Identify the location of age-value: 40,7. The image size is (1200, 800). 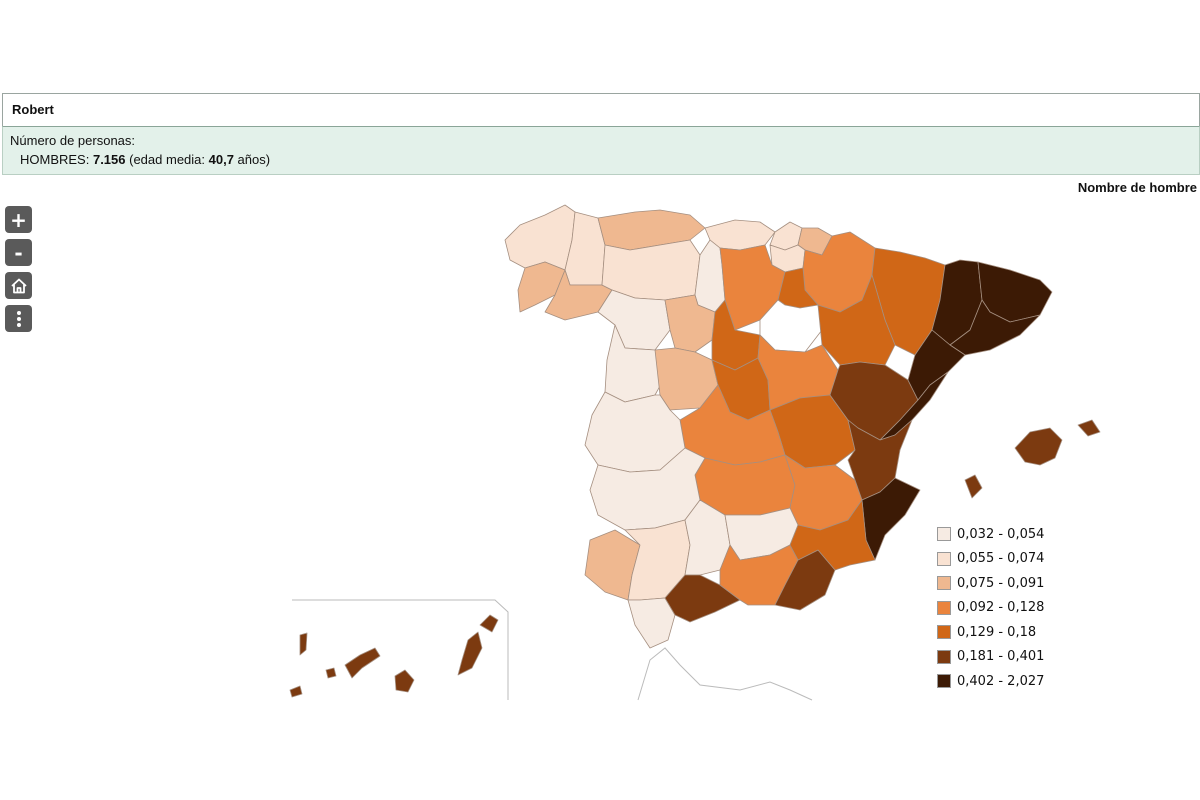
(221, 159).